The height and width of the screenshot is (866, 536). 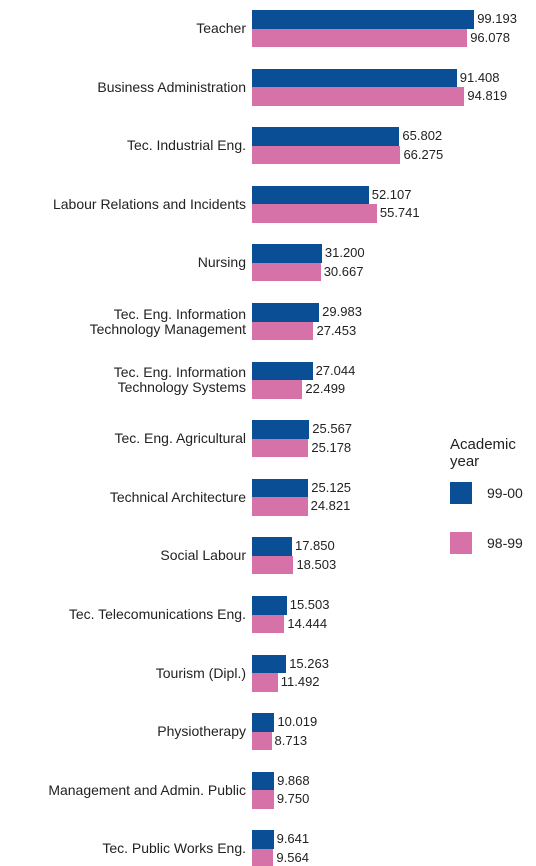 I want to click on value-label: 22.499, so click(x=325, y=389).